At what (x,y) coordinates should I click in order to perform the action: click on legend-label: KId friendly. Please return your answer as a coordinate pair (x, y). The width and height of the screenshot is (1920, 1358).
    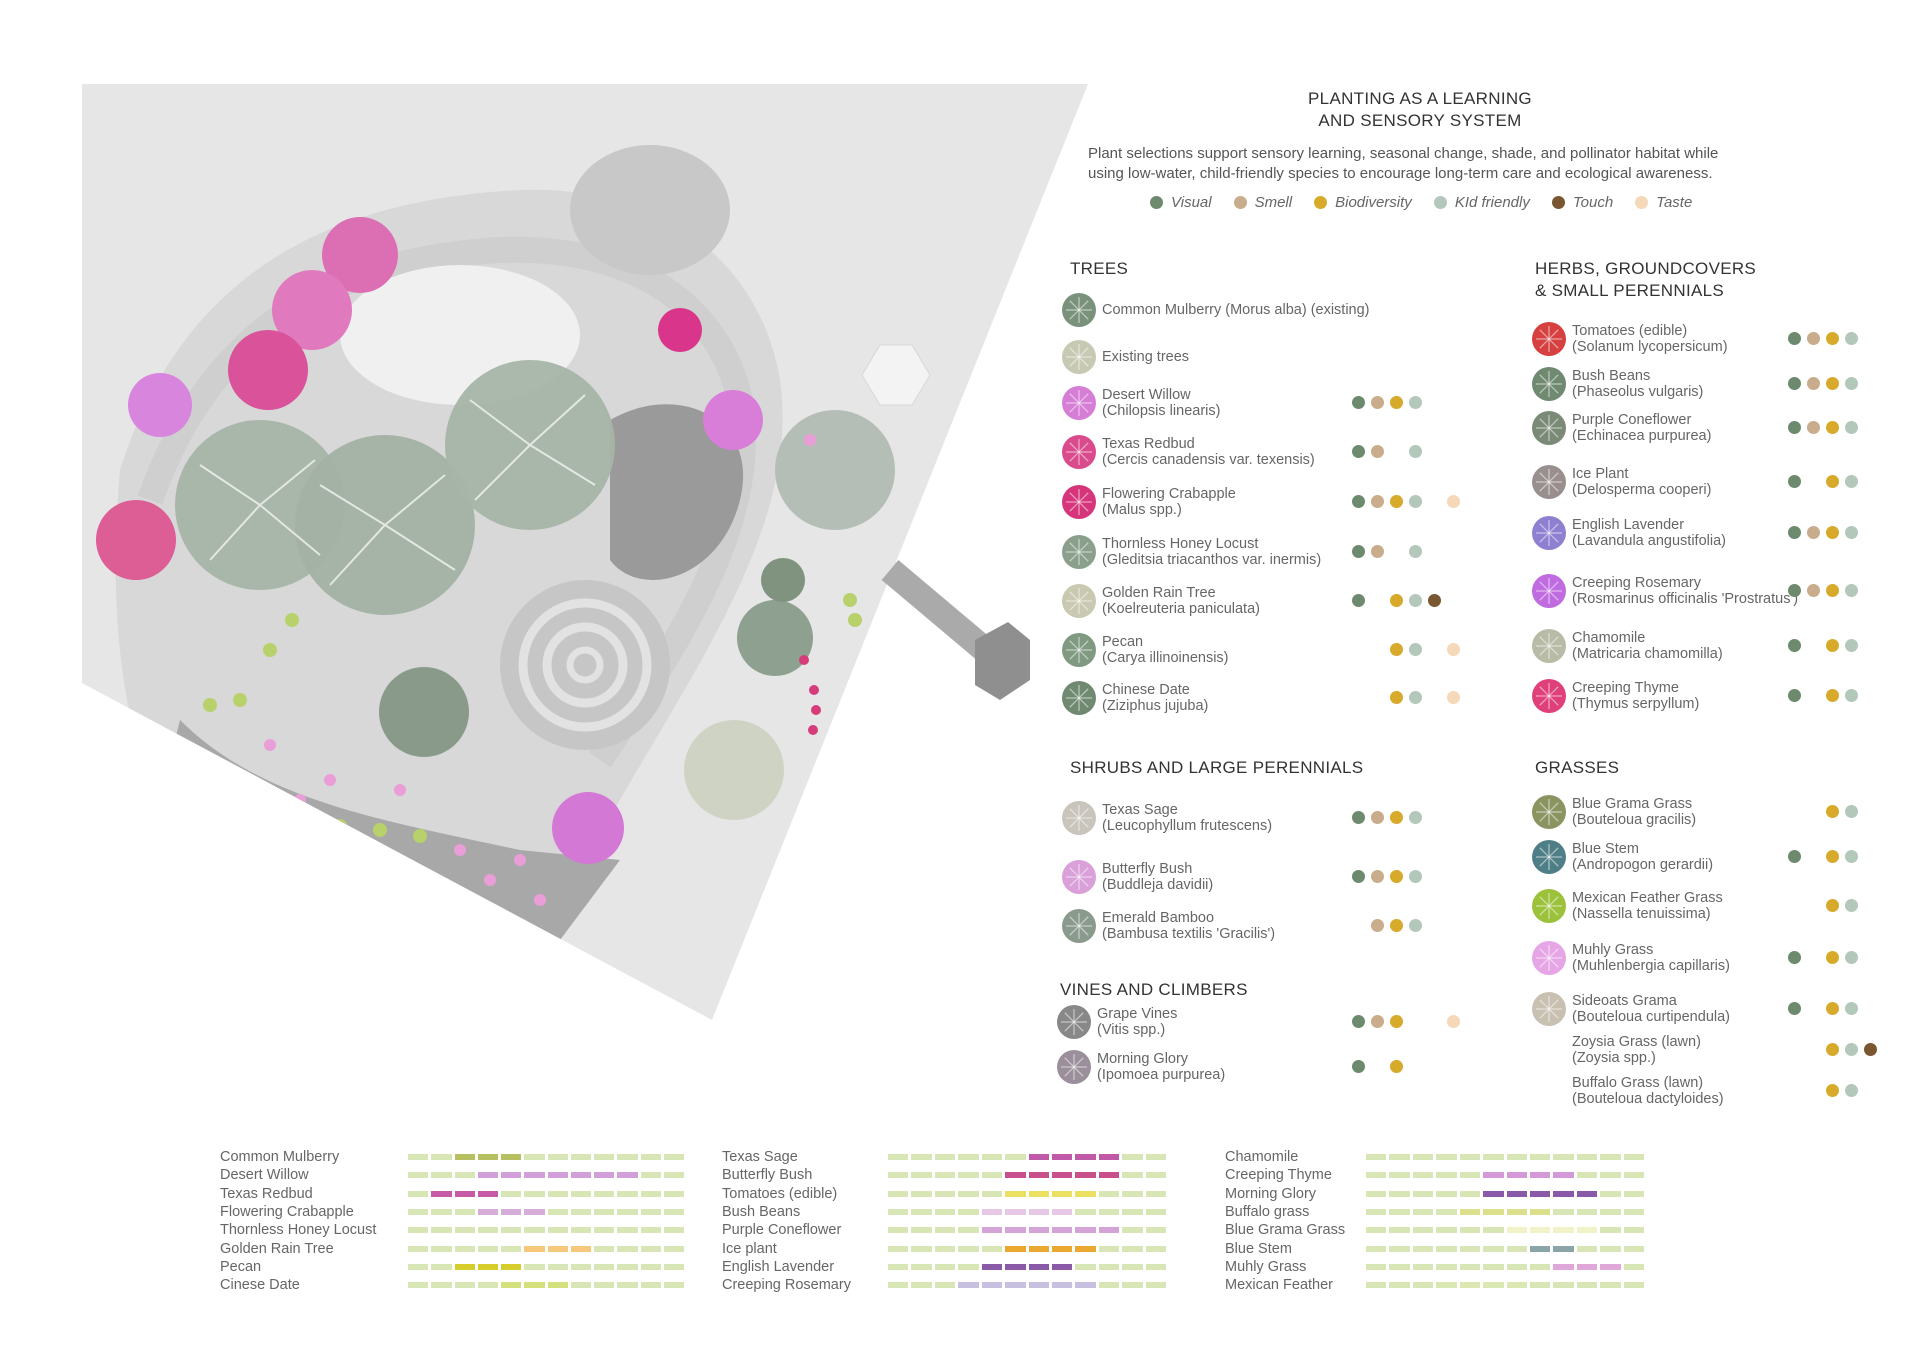
    Looking at the image, I should click on (1492, 202).